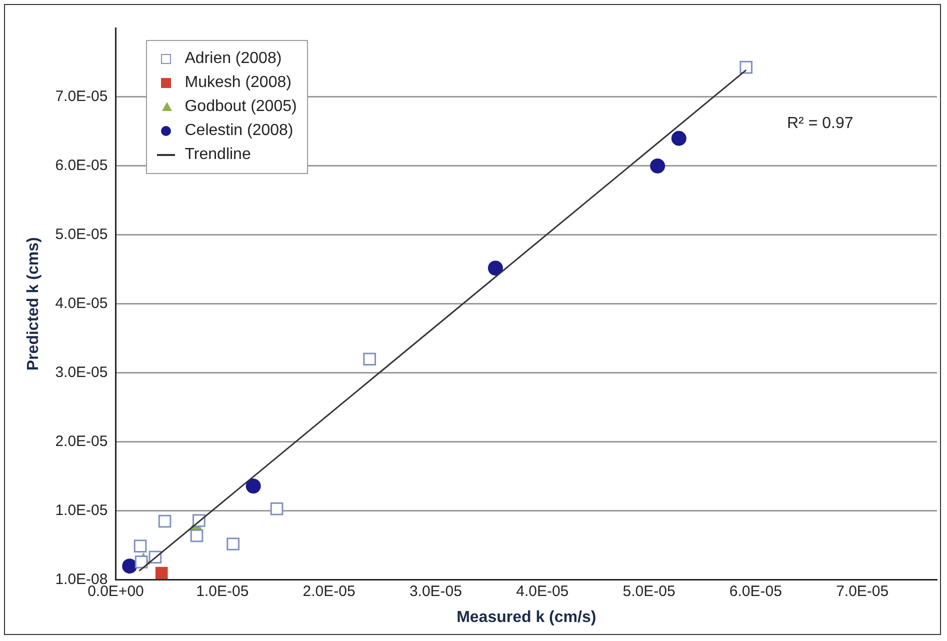  Describe the element at coordinates (81, 373) in the screenshot. I see `y-tick-label: 3.0E-05` at that location.